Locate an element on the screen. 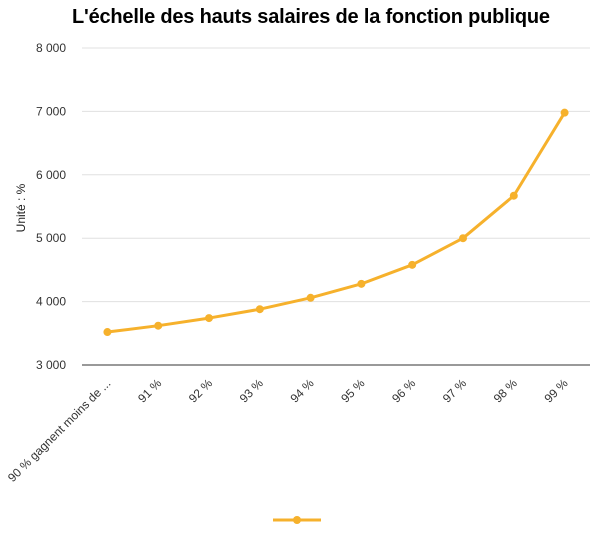  y-tick-label: 8 000 is located at coordinates (51, 48).